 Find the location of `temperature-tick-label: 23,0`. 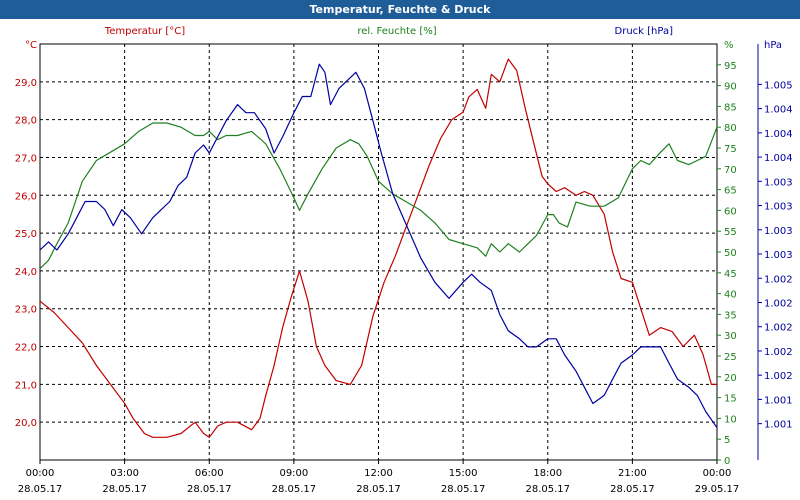

temperature-tick-label: 23,0 is located at coordinates (26, 310).